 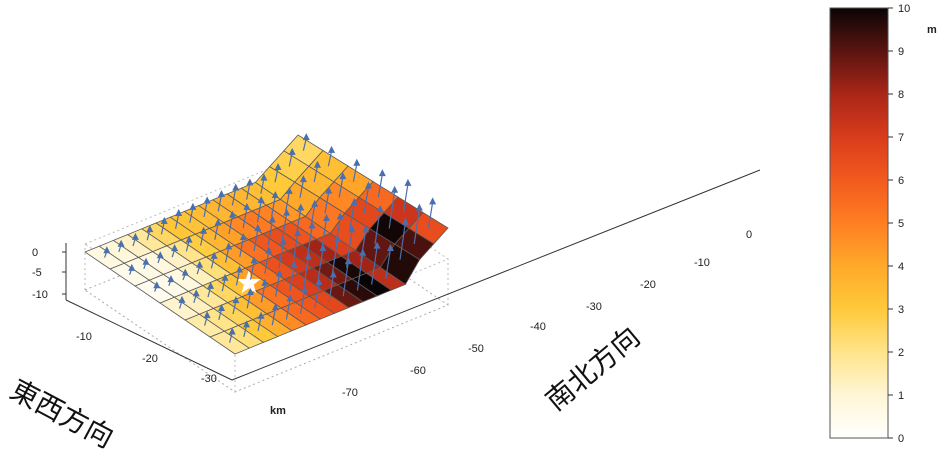 I want to click on ew-tick-label: -10, so click(x=84, y=337).